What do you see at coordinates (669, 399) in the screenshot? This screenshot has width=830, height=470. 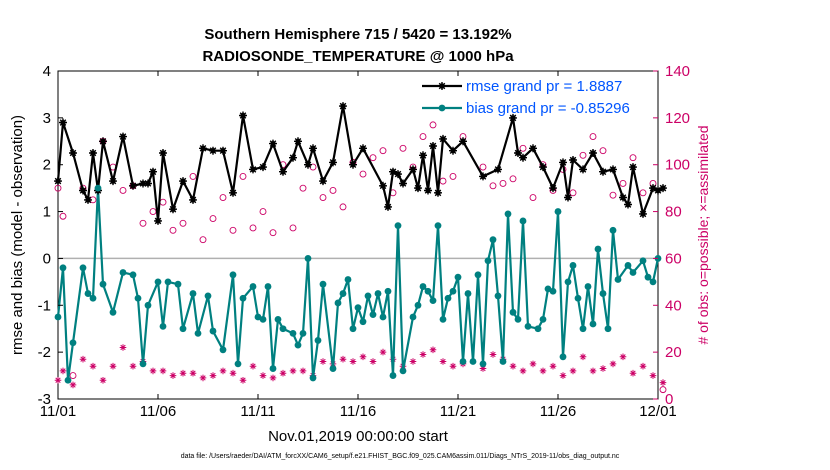 I see `y2-tick-label: 0` at bounding box center [669, 399].